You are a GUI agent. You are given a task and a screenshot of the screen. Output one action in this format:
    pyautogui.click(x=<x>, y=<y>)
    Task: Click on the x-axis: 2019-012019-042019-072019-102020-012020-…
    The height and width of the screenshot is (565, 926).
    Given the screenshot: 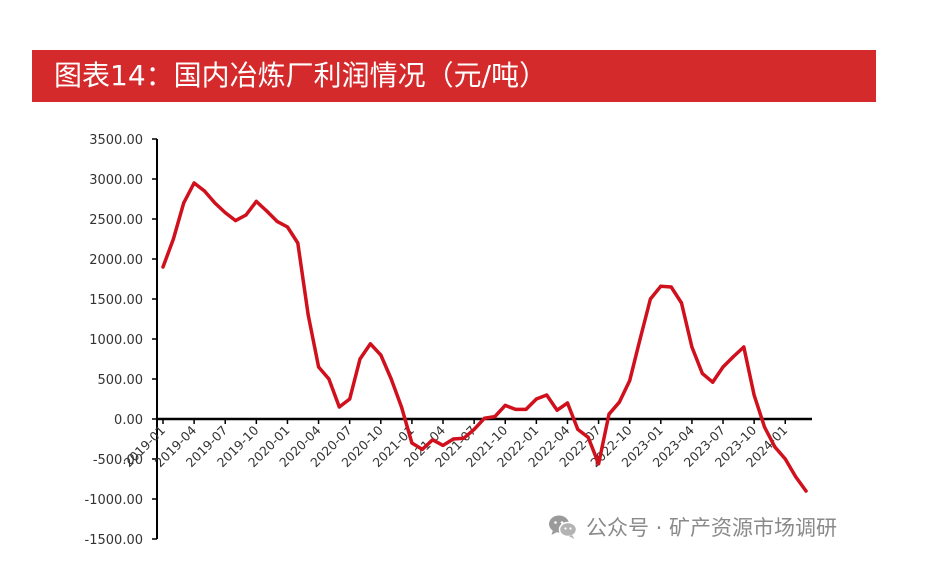 What is the action you would take?
    pyautogui.click(x=466, y=443)
    